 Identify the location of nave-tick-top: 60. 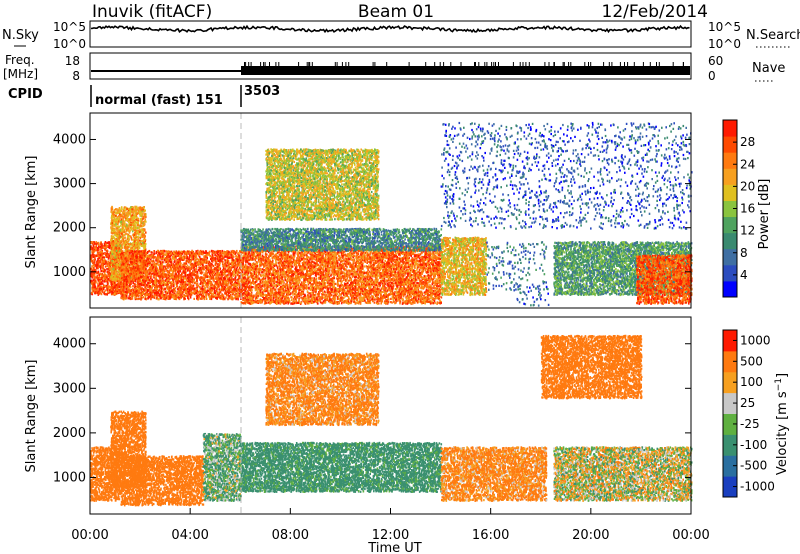
(715, 61).